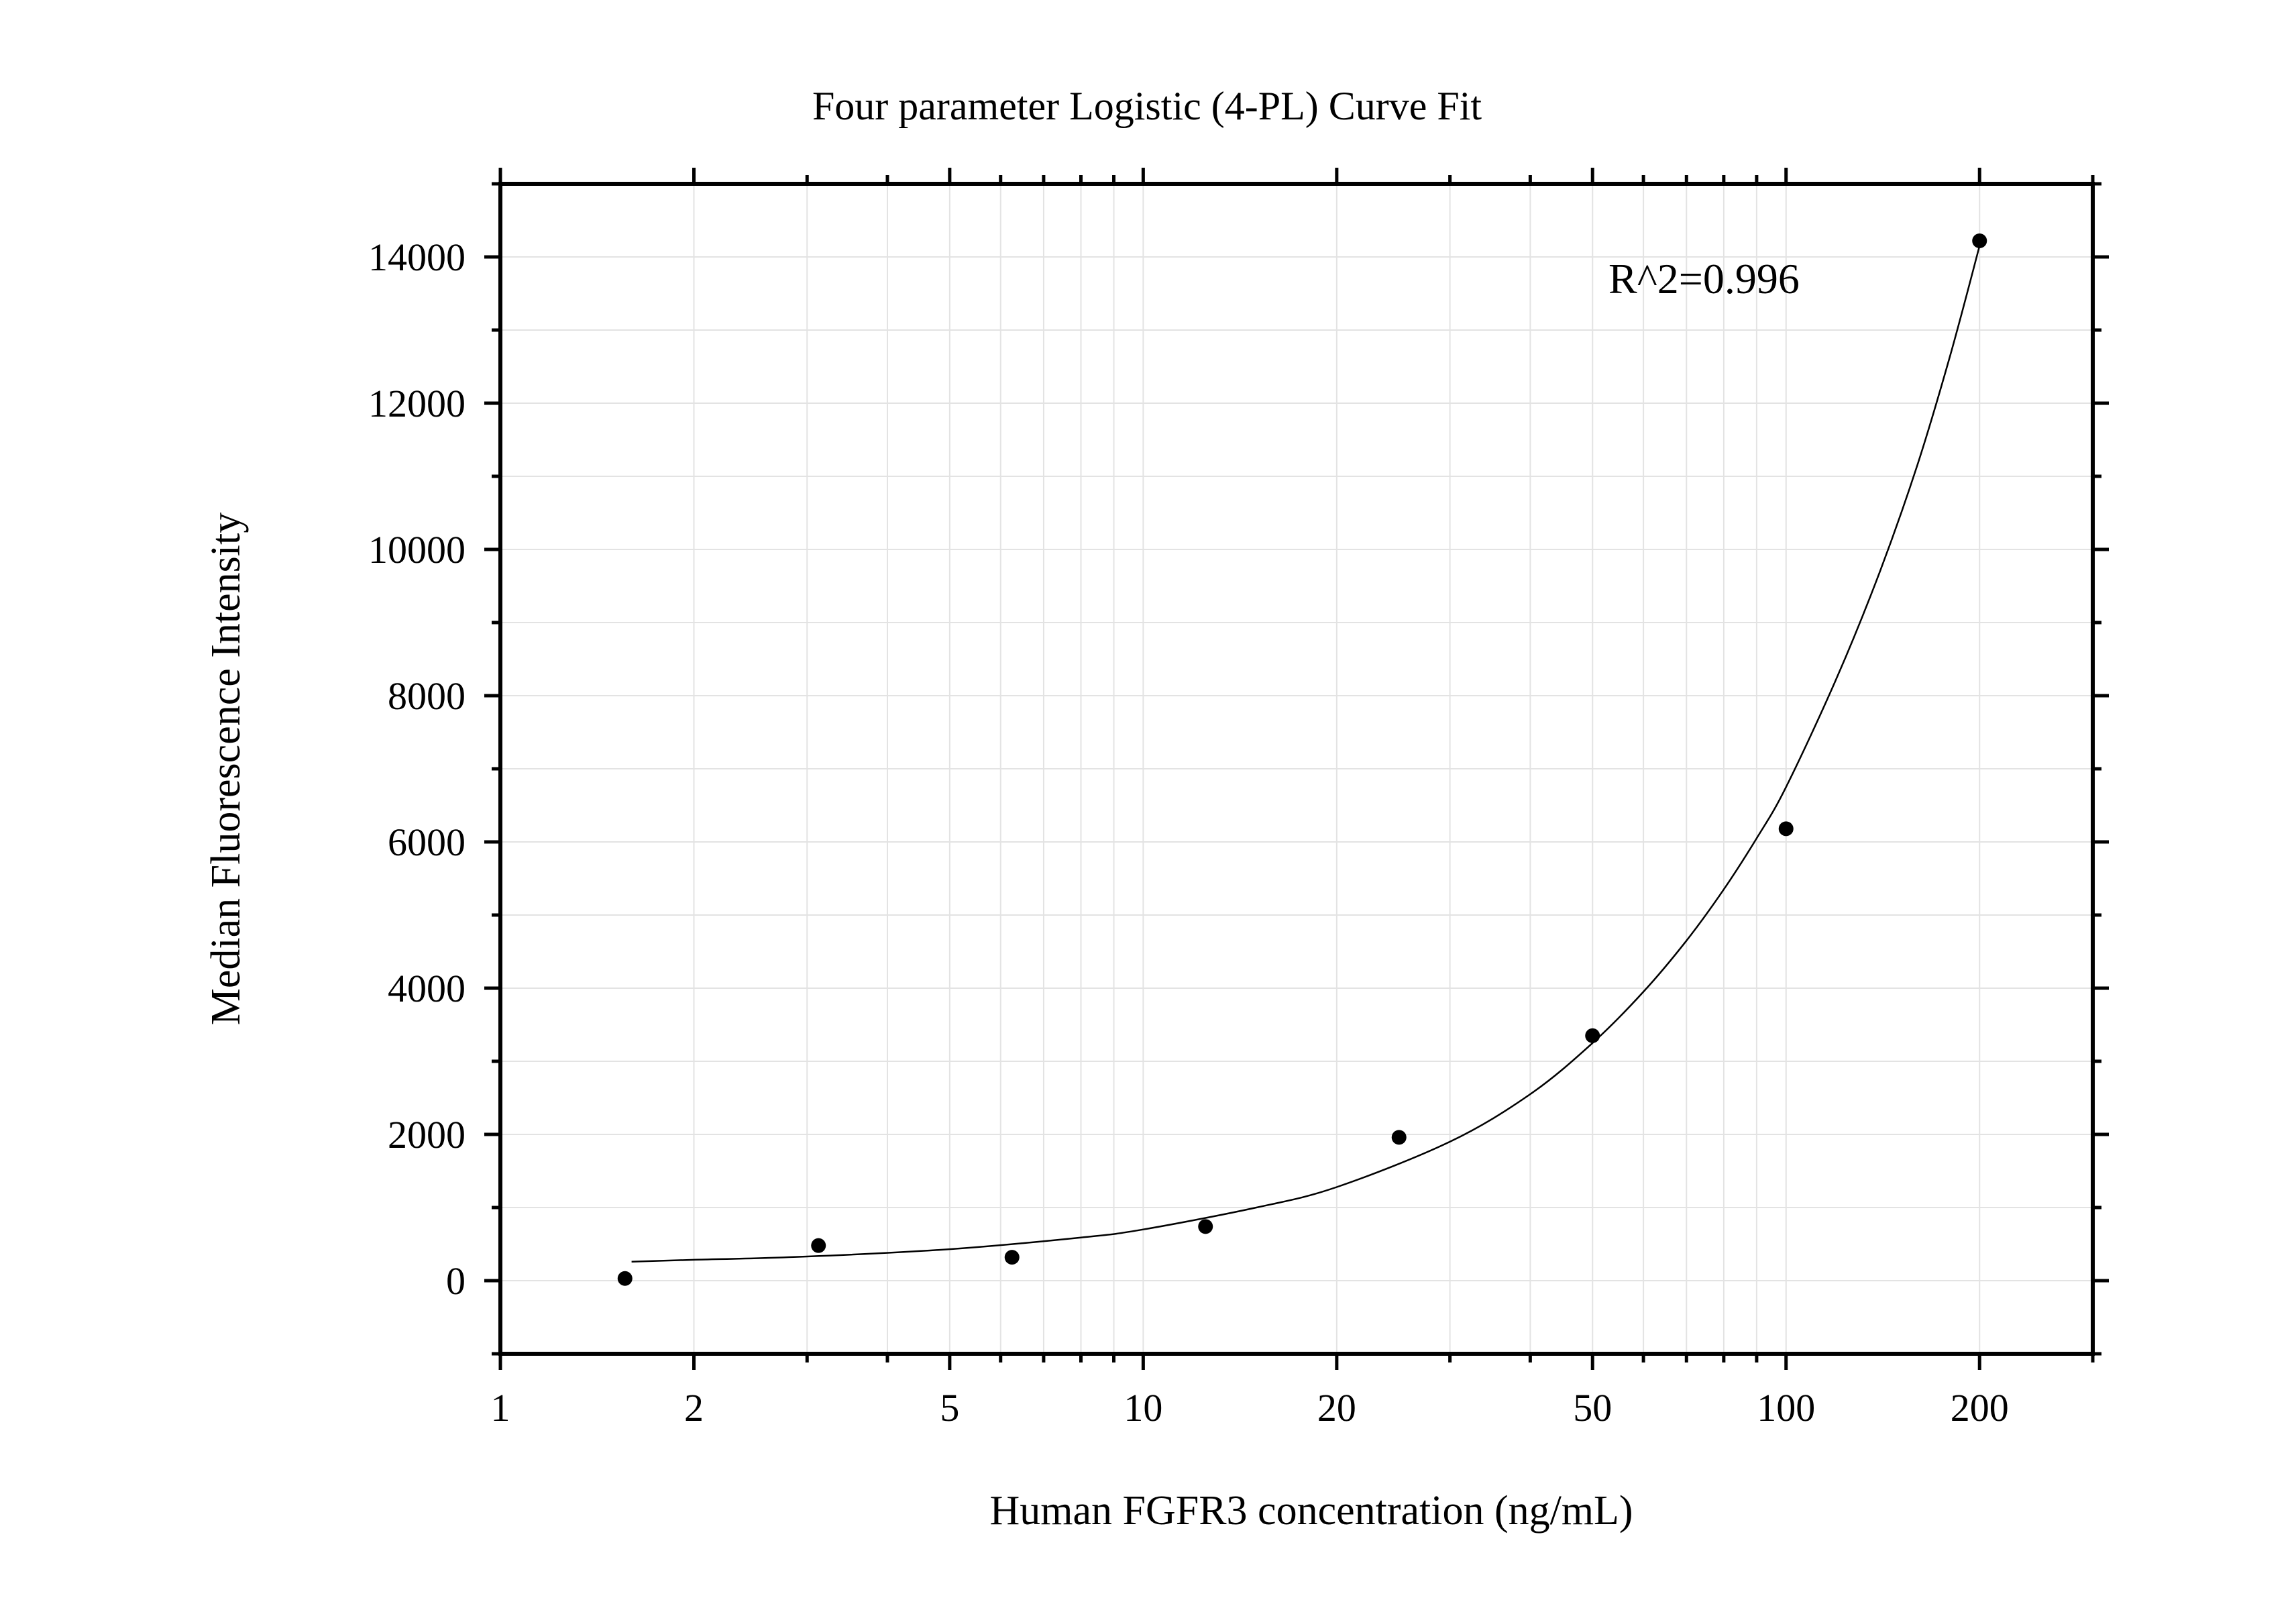  I want to click on x-tick-label: 5, so click(949, 1408).